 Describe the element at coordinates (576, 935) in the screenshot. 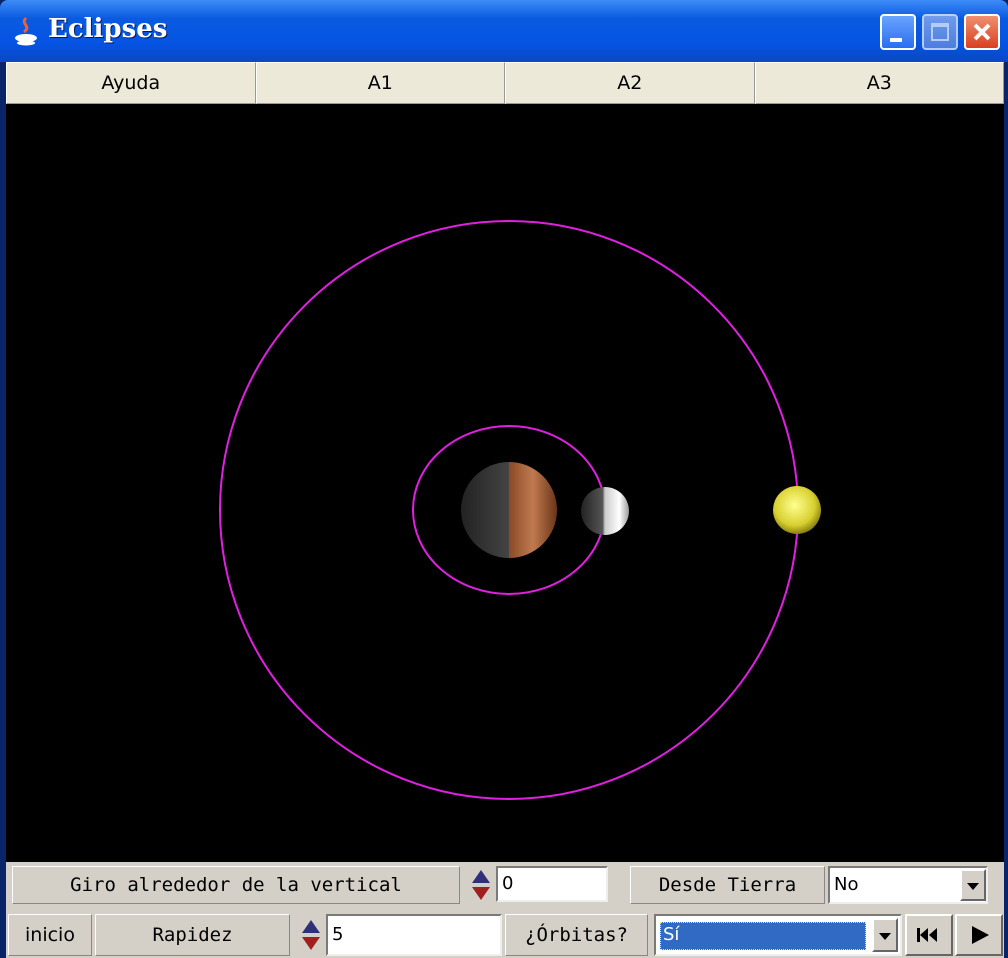

I see `orbits-label: ¿Órbitas?` at that location.